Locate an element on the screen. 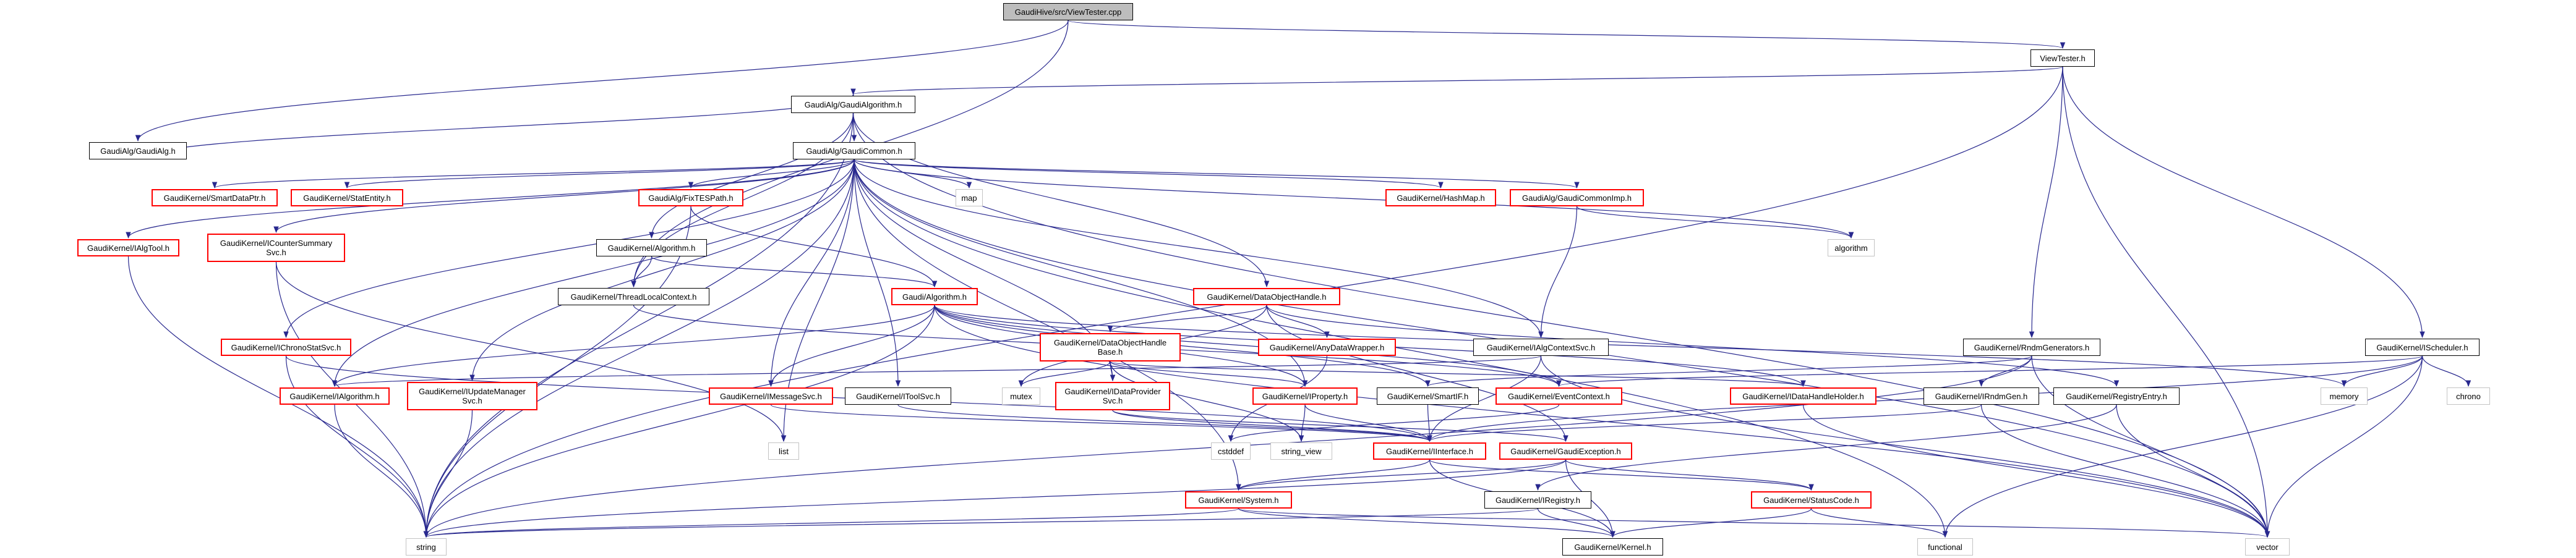 This screenshot has height=558, width=2576. node-label: GaudiKernel/IRndmGen.h is located at coordinates (1982, 396).